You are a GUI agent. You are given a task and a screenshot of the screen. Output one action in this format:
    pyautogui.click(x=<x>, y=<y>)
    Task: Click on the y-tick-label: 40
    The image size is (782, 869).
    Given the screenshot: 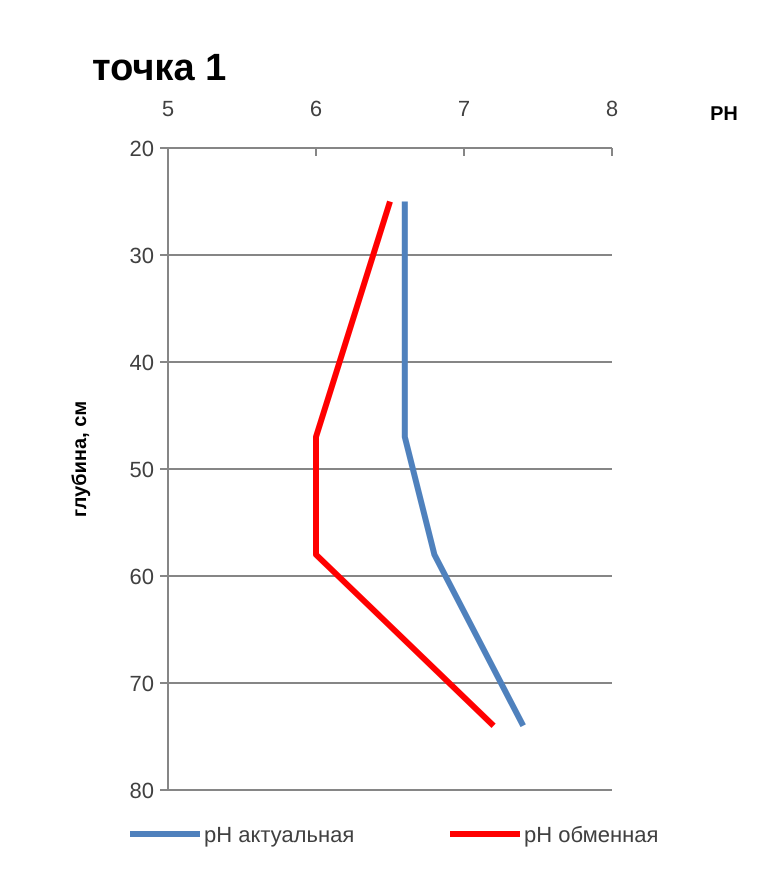 What is the action you would take?
    pyautogui.click(x=142, y=362)
    